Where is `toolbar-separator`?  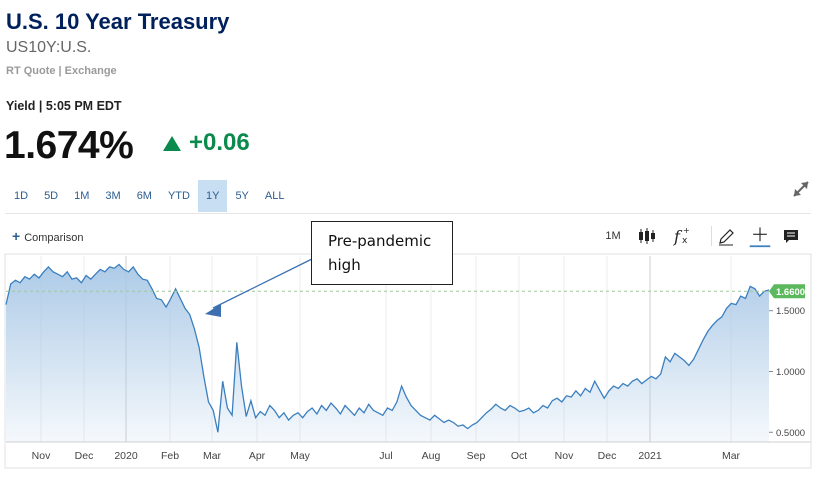 toolbar-separator is located at coordinates (711, 236).